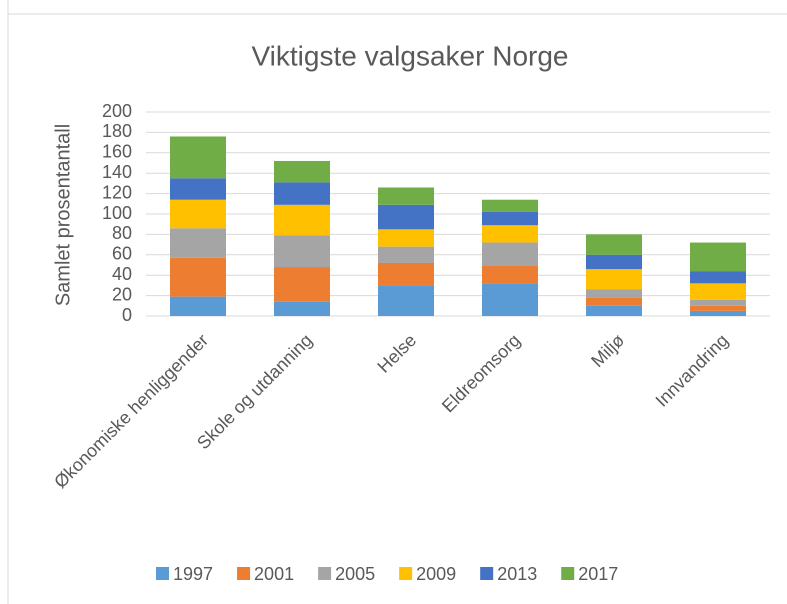 The height and width of the screenshot is (604, 787). Describe the element at coordinates (117, 213) in the screenshot. I see `y-tick-label: 100` at that location.